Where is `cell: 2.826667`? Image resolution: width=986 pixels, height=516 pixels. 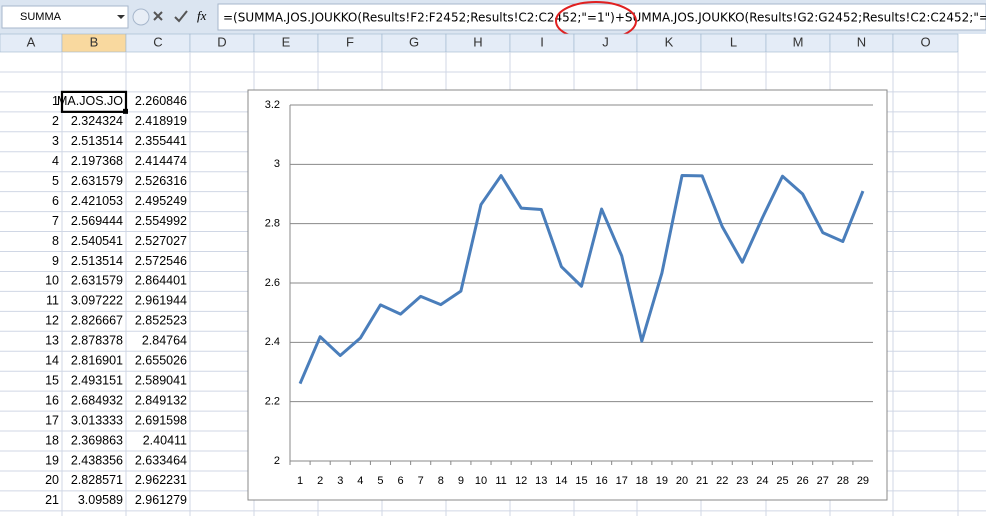
cell: 2.826667 is located at coordinates (97, 321).